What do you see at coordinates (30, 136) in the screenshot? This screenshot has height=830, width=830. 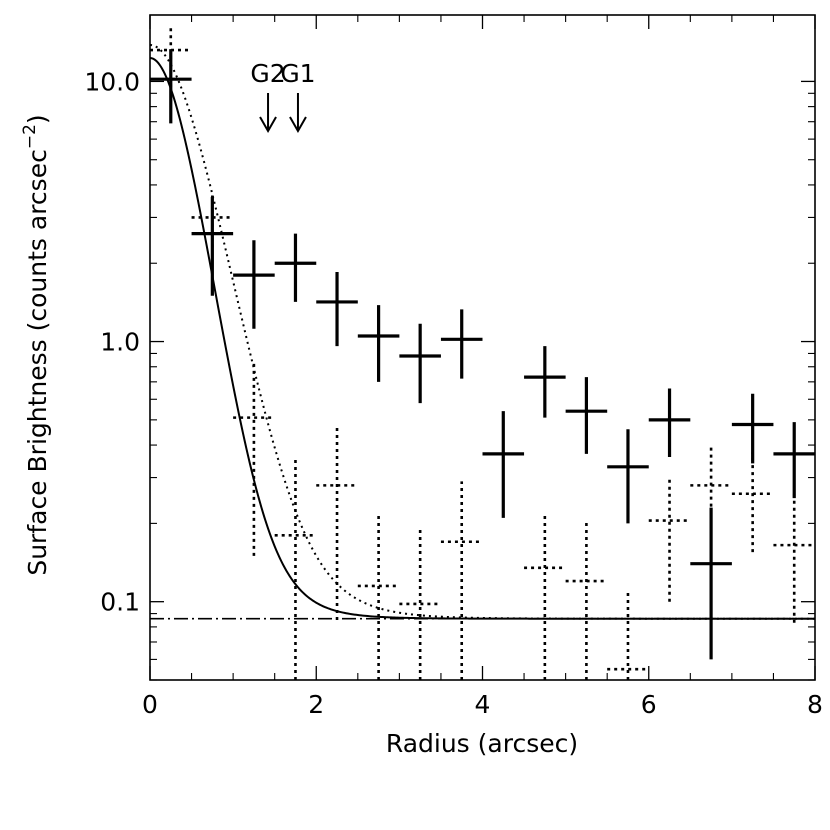 I see `y-axis-label-superscript: −2` at bounding box center [30, 136].